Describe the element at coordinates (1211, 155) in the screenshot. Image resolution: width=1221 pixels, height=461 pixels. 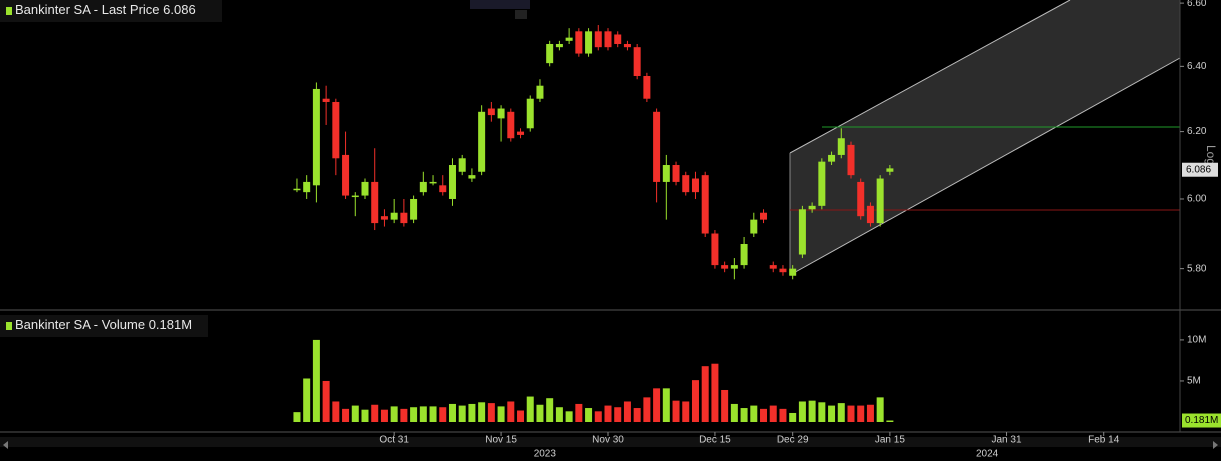
I see `scale-label: Log` at that location.